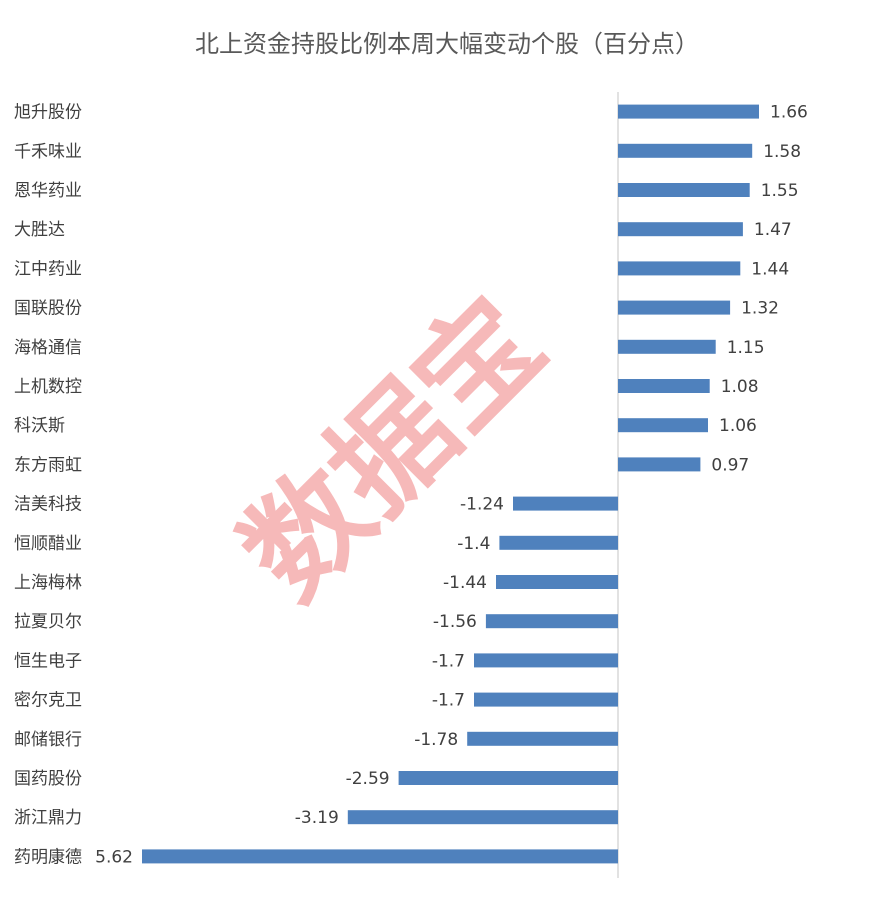  Describe the element at coordinates (368, 779) in the screenshot. I see `value-label: -2.59` at that location.